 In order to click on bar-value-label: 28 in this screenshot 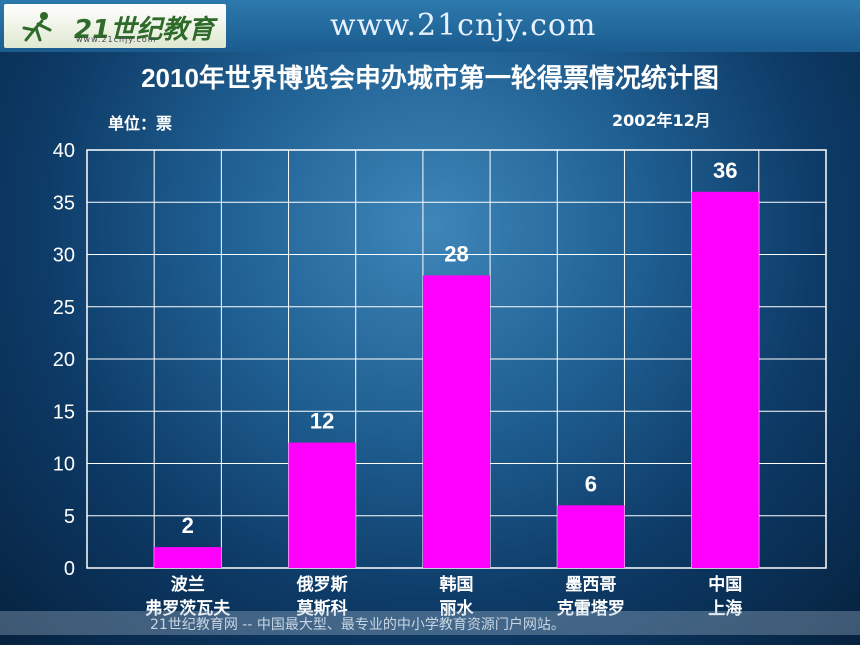, I will do `click(456, 253)`.